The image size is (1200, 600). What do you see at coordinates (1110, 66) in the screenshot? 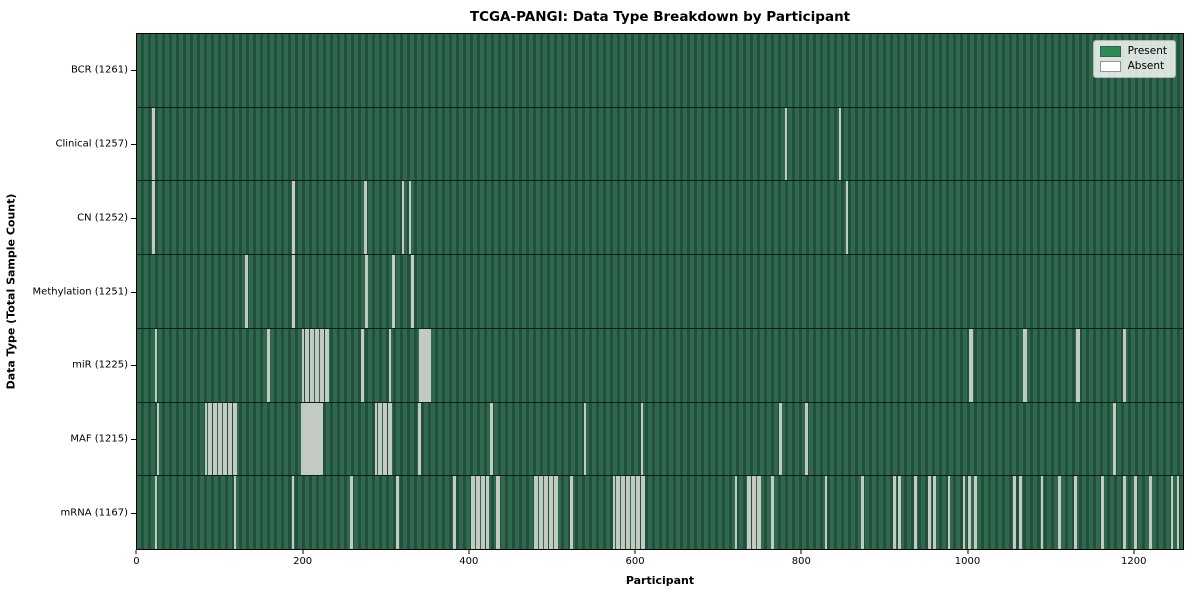
I see `legend-swatch-absent` at bounding box center [1110, 66].